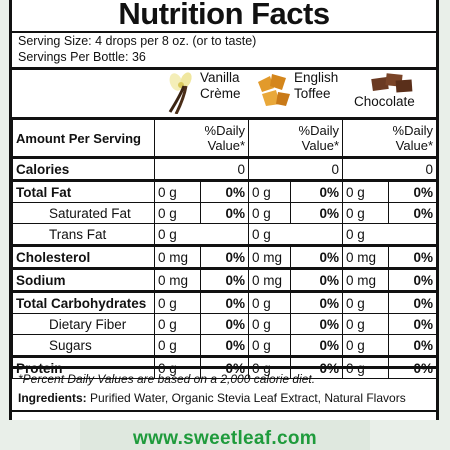  What do you see at coordinates (224, 411) in the screenshot?
I see `panel-bottom-rule` at bounding box center [224, 411].